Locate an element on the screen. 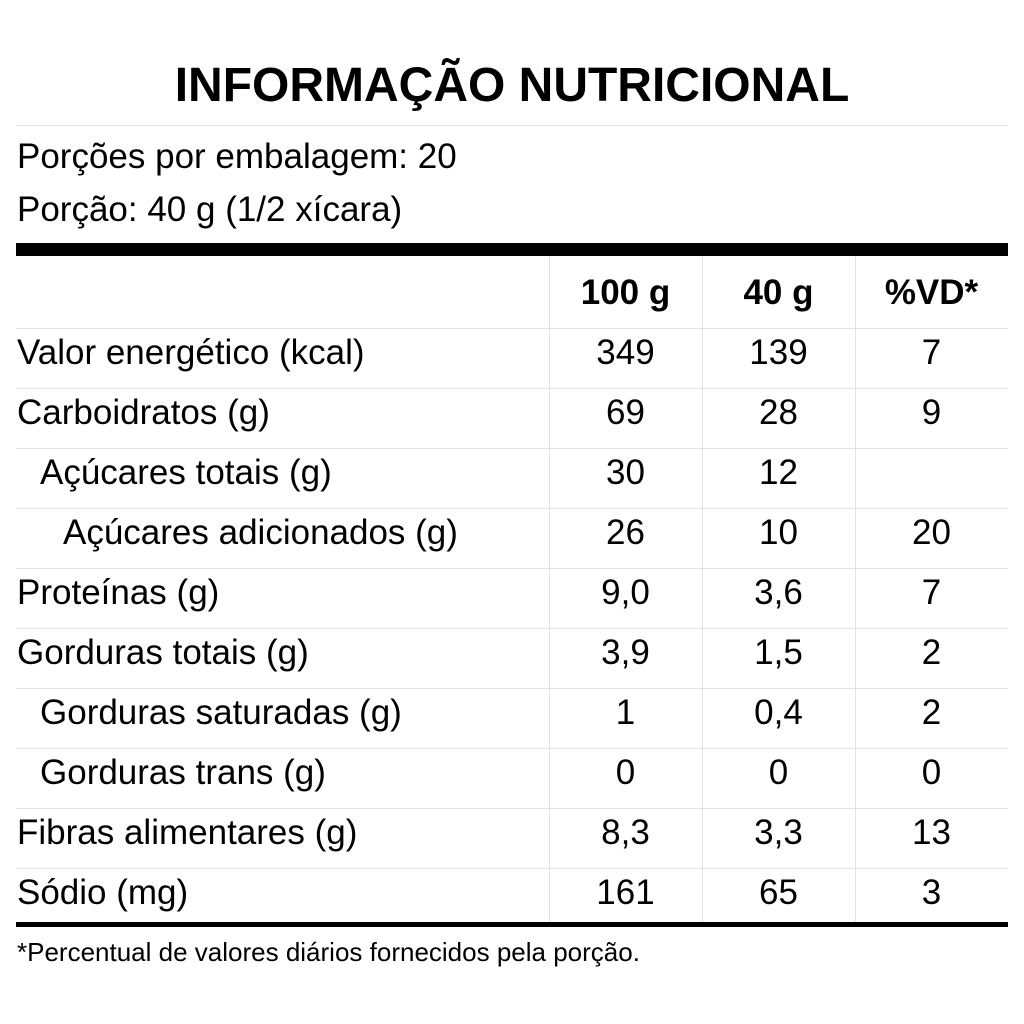 The width and height of the screenshot is (1024, 1024). servings-per-package: Porções por embalagem: 20 is located at coordinates (237, 156).